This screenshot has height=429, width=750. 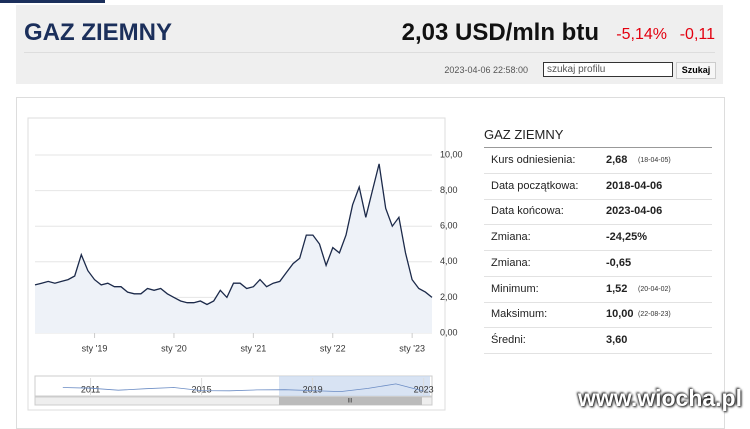 I want to click on stat-label: Data początkowa:, so click(x=535, y=185).